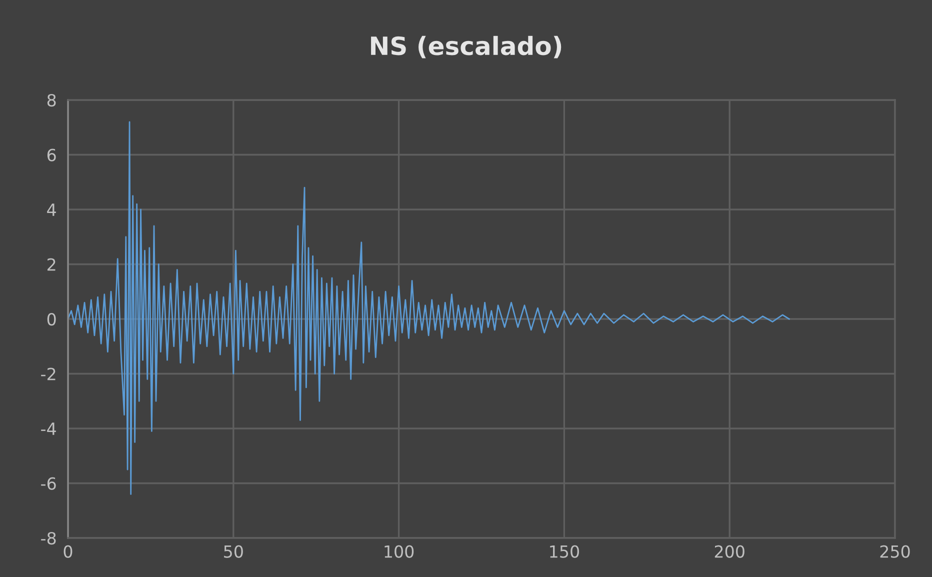  Describe the element at coordinates (52, 264) in the screenshot. I see `y-tick-label: 2` at that location.